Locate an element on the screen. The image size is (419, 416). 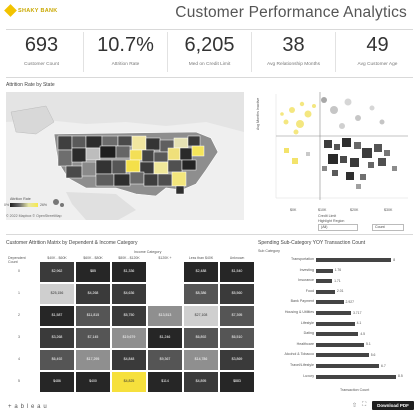
map-legend-title: Attrition Rate is located at coordinates (20, 199).